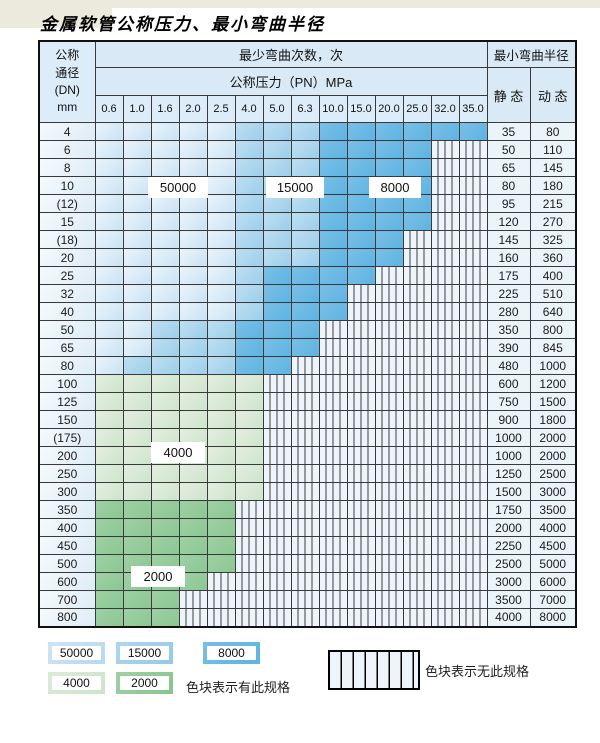 The width and height of the screenshot is (600, 743). I want to click on dn-cell: (18), so click(67, 239).